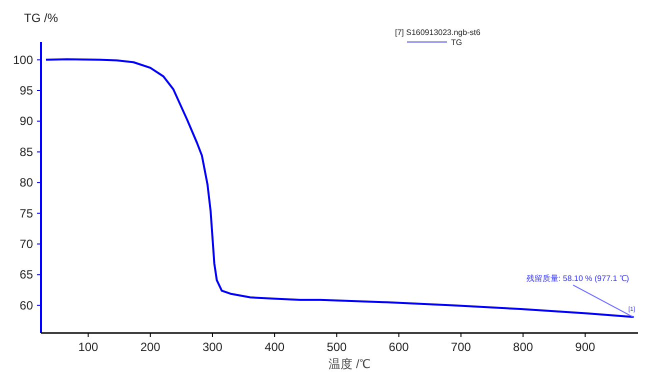 The width and height of the screenshot is (650, 373). What do you see at coordinates (27, 183) in the screenshot?
I see `y-tick-label: 80` at bounding box center [27, 183].